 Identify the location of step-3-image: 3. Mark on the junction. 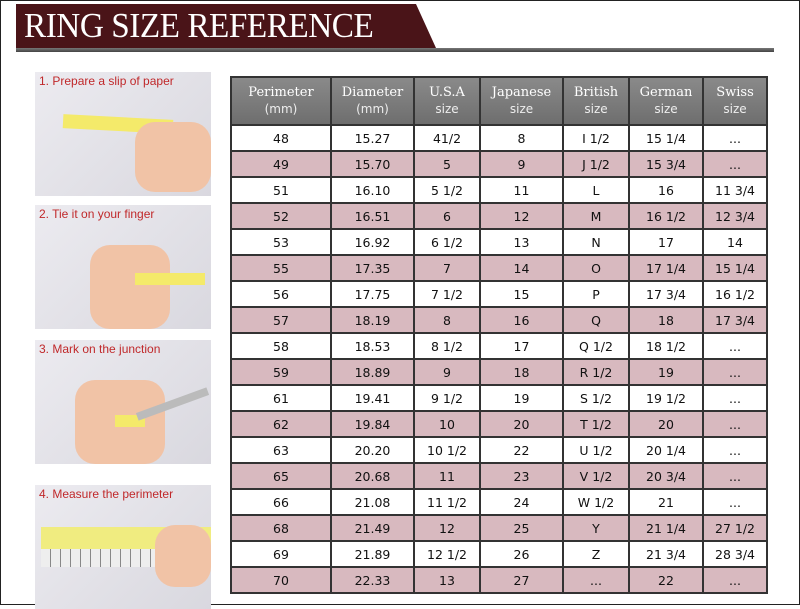
(123, 402).